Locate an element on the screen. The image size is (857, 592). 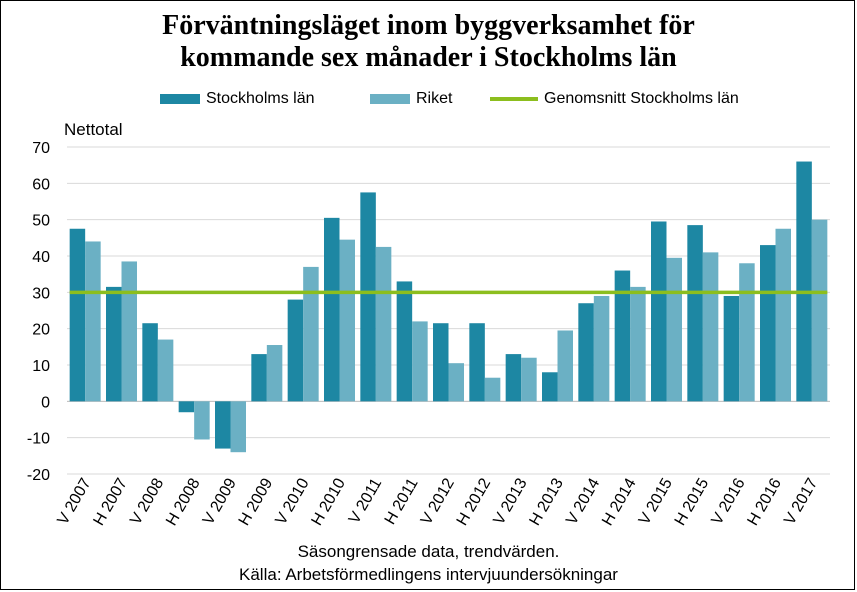
x-tick-label: H 2014 is located at coordinates (619, 501).